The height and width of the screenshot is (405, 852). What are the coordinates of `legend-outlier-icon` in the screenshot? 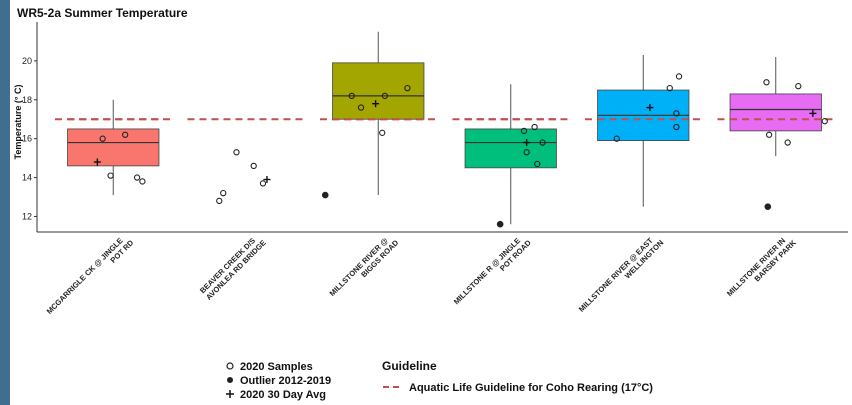 It's located at (230, 380).